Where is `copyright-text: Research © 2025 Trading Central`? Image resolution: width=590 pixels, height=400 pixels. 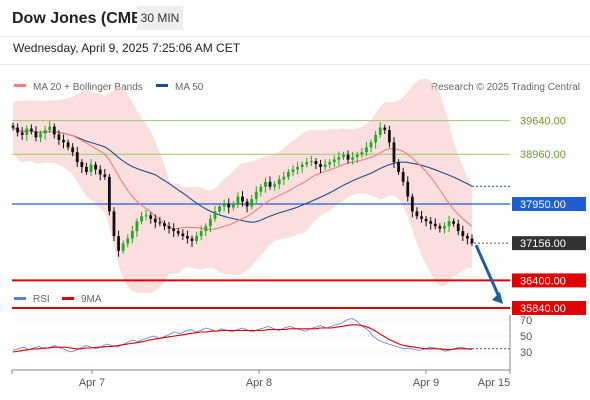 copyright-text: Research © 2025 Trading Central is located at coordinates (505, 87).